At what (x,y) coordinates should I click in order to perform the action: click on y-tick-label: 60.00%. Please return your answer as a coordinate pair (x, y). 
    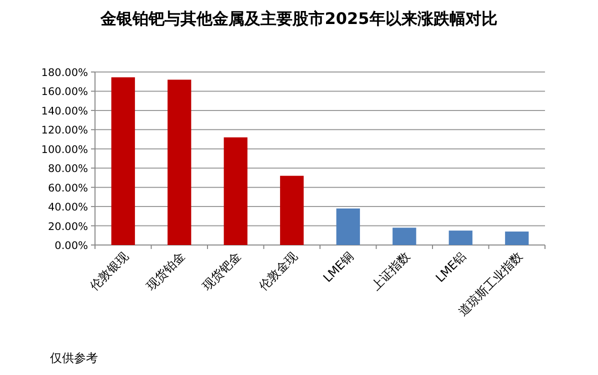
    Looking at the image, I should click on (68, 188).